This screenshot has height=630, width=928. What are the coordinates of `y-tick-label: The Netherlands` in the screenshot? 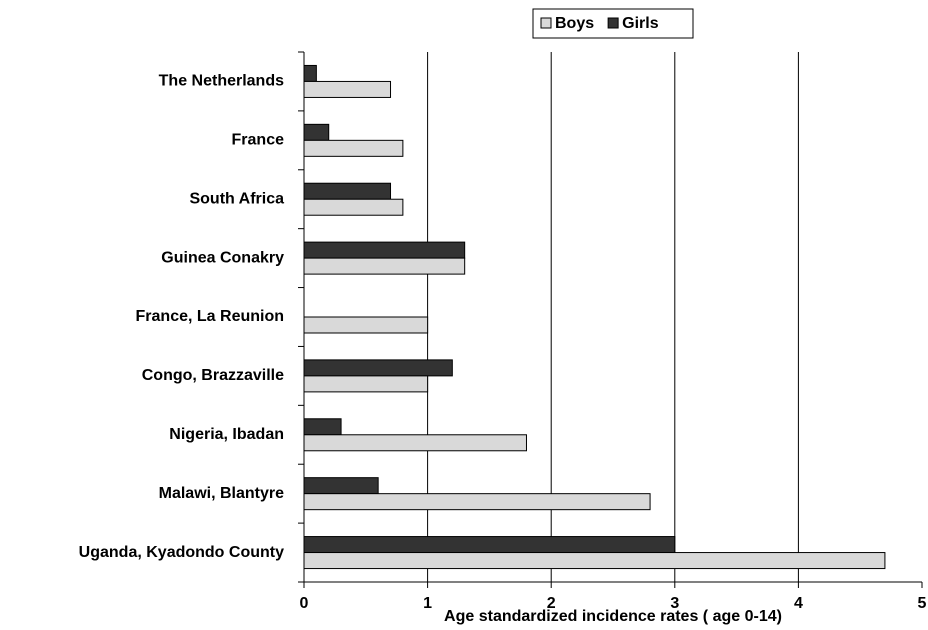 It's located at (221, 81).